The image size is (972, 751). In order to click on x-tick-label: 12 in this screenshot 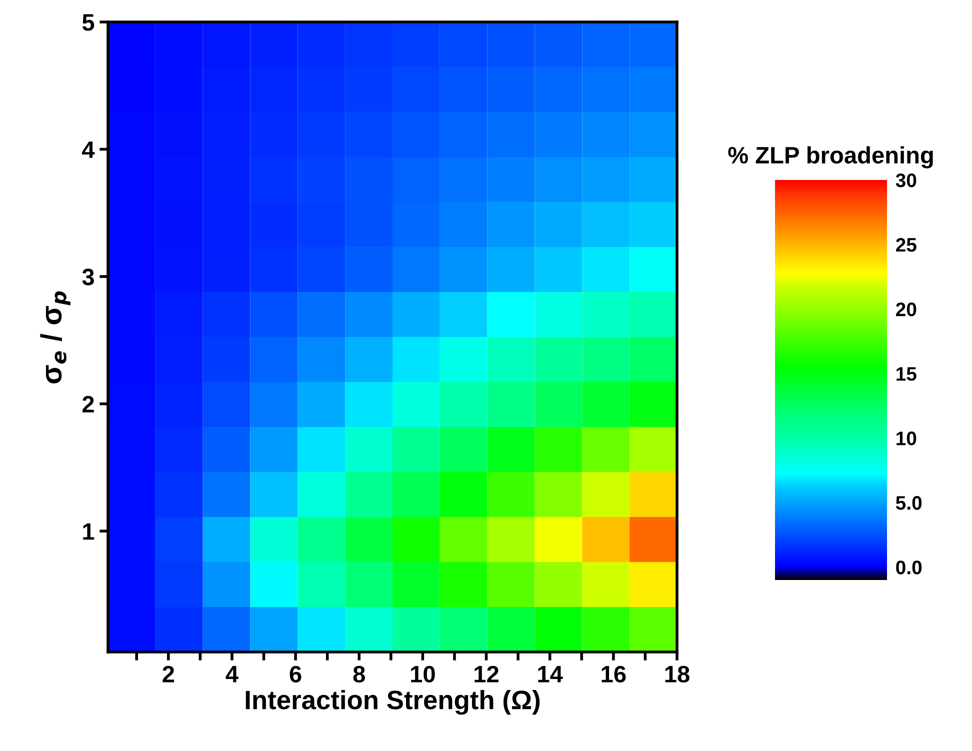, I will do `click(486, 674)`.